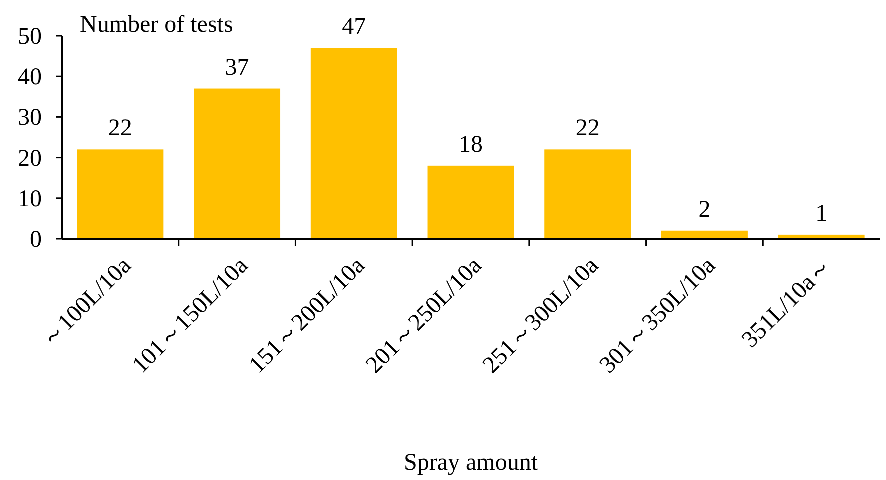  Describe the element at coordinates (237, 67) in the screenshot. I see `data-label: 37` at that location.